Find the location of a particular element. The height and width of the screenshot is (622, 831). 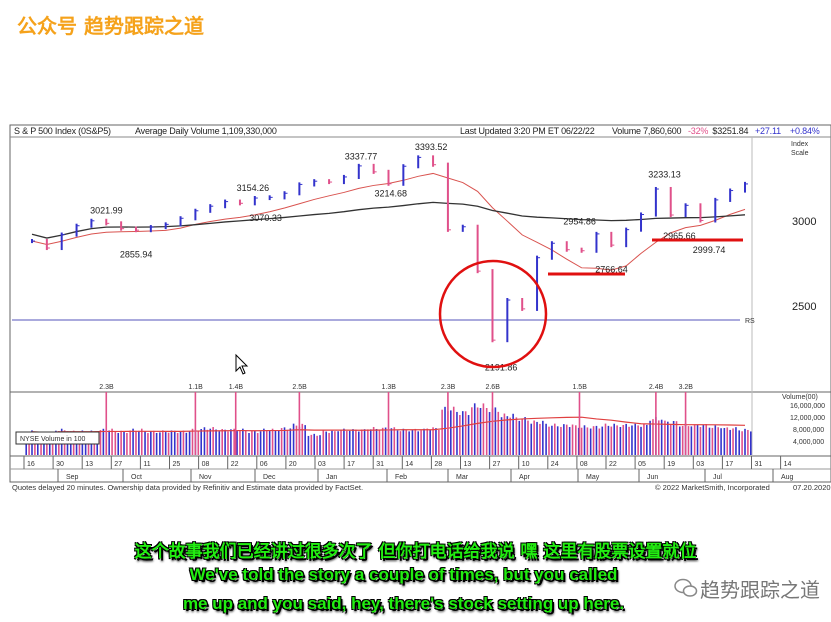

x-day-tick-label: 28 is located at coordinates (438, 464).